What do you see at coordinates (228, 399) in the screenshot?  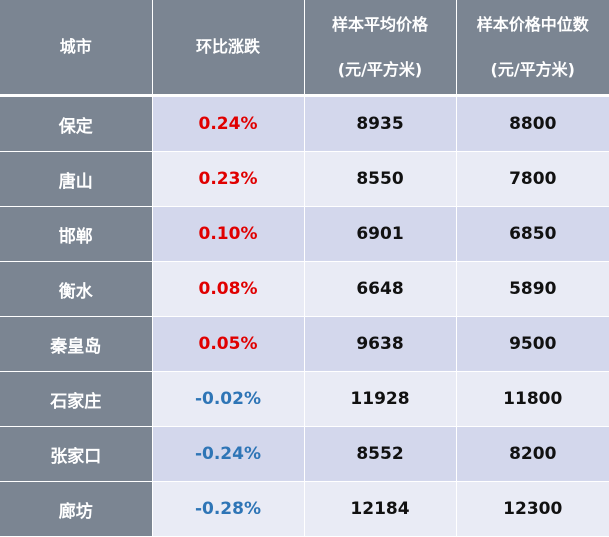 I see `change-cell: -0.02%` at bounding box center [228, 399].